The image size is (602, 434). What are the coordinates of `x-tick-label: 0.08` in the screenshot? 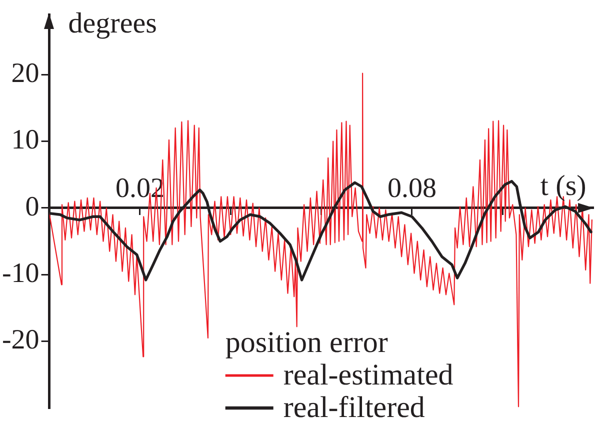 It's located at (411, 188).